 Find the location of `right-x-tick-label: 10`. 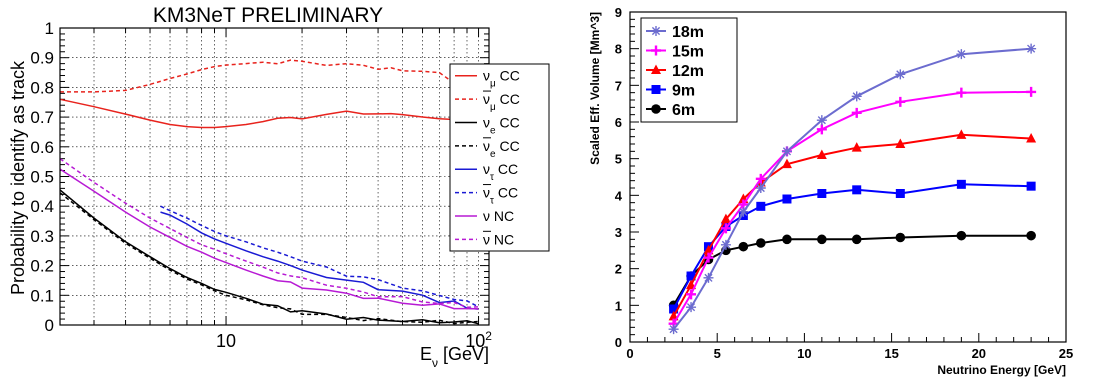

right-x-tick-label: 10 is located at coordinates (804, 353).